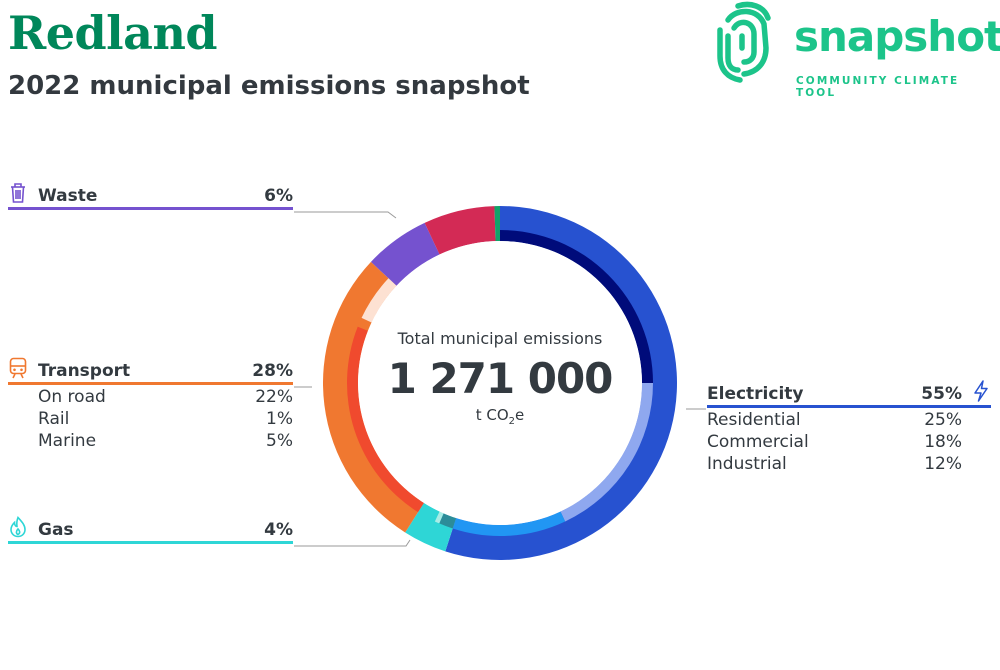 The width and height of the screenshot is (1000, 670). What do you see at coordinates (18, 368) in the screenshot?
I see `train-icon` at bounding box center [18, 368].